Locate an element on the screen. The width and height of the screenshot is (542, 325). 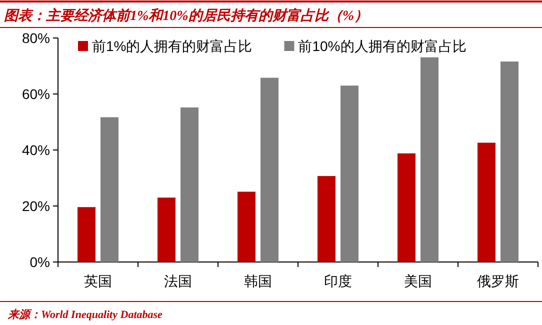
y-tick-label: 80% is located at coordinates (36, 38).